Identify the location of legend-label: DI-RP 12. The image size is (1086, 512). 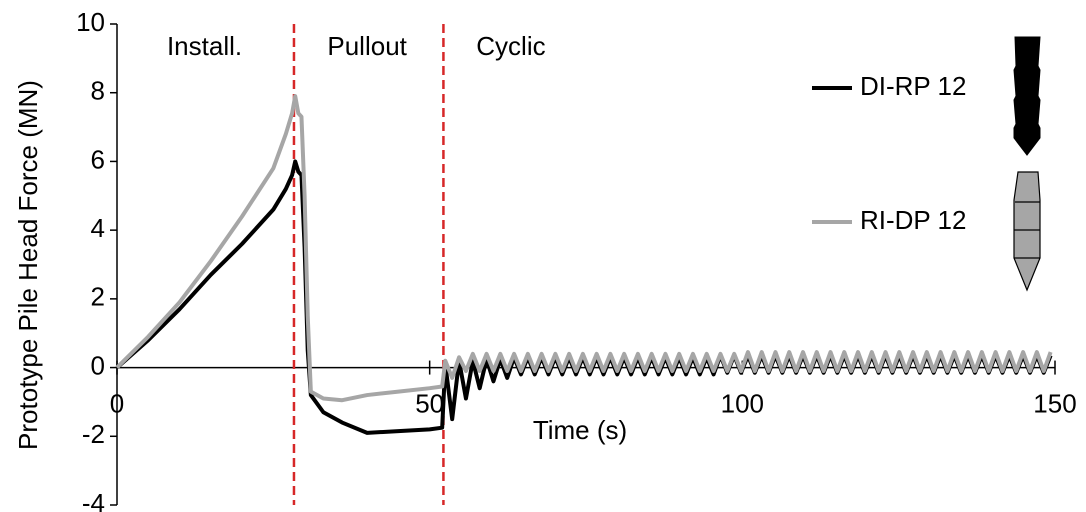
(913, 86).